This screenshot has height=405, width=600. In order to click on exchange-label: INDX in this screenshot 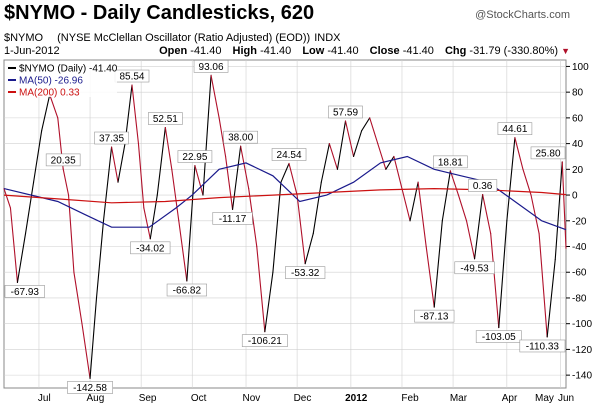, I will do `click(327, 38)`.